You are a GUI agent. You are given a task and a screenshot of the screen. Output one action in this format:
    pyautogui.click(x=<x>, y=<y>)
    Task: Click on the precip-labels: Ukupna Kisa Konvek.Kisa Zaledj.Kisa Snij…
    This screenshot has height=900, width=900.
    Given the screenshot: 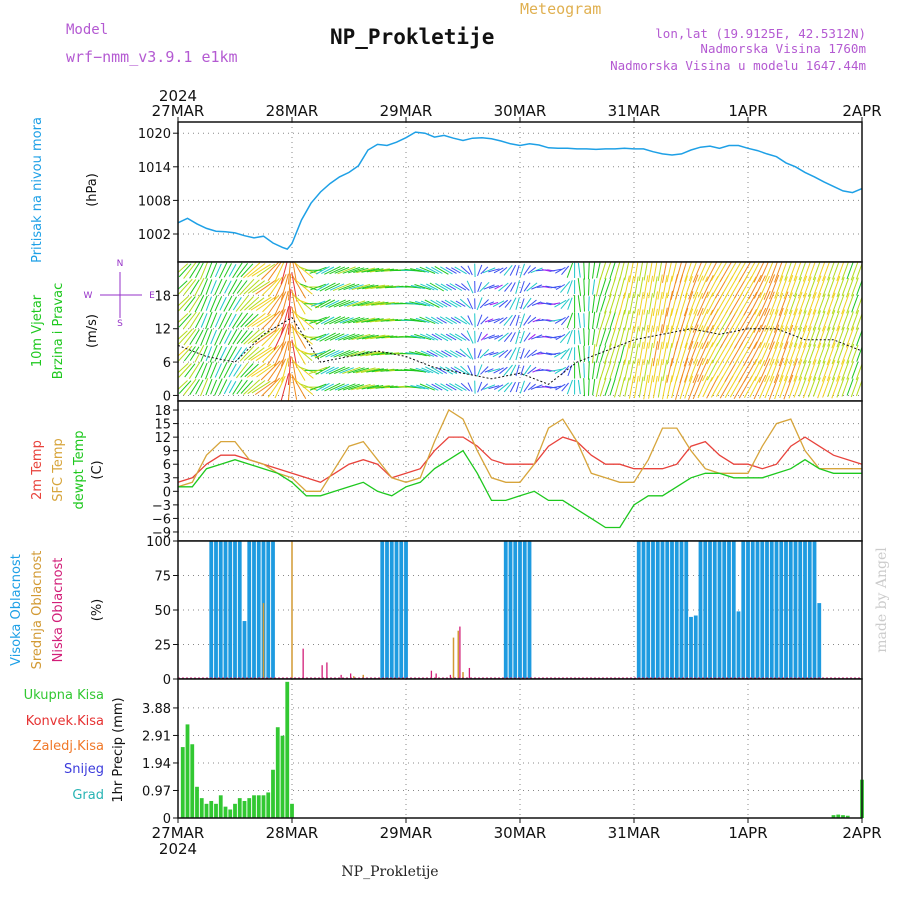 What is the action you would take?
    pyautogui.click(x=75, y=745)
    